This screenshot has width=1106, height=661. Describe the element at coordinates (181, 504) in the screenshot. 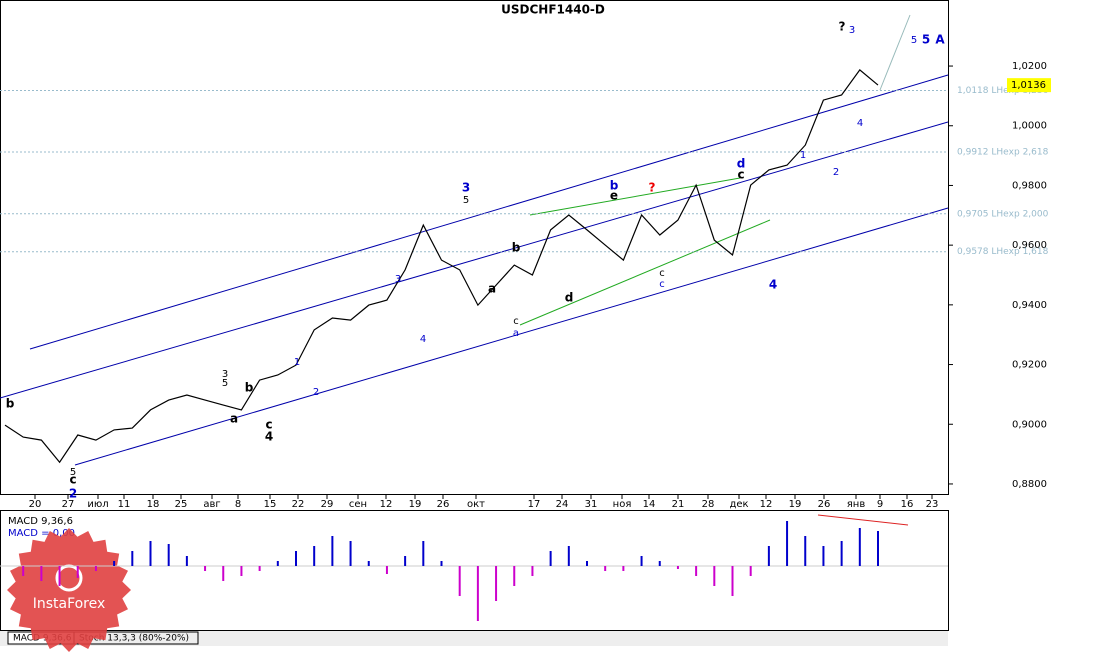

I see `x-tick-label: 25` at that location.